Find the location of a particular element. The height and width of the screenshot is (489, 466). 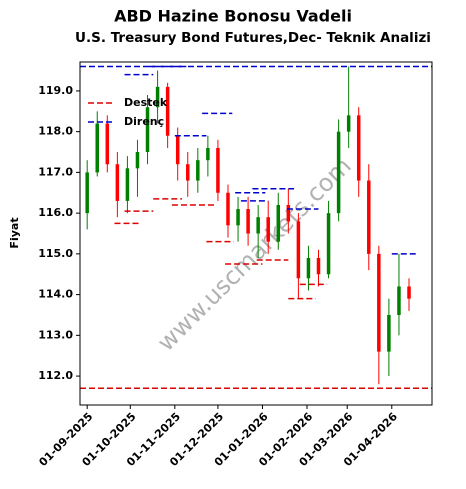

y-tick-label: 117.0 is located at coordinates (55, 171).